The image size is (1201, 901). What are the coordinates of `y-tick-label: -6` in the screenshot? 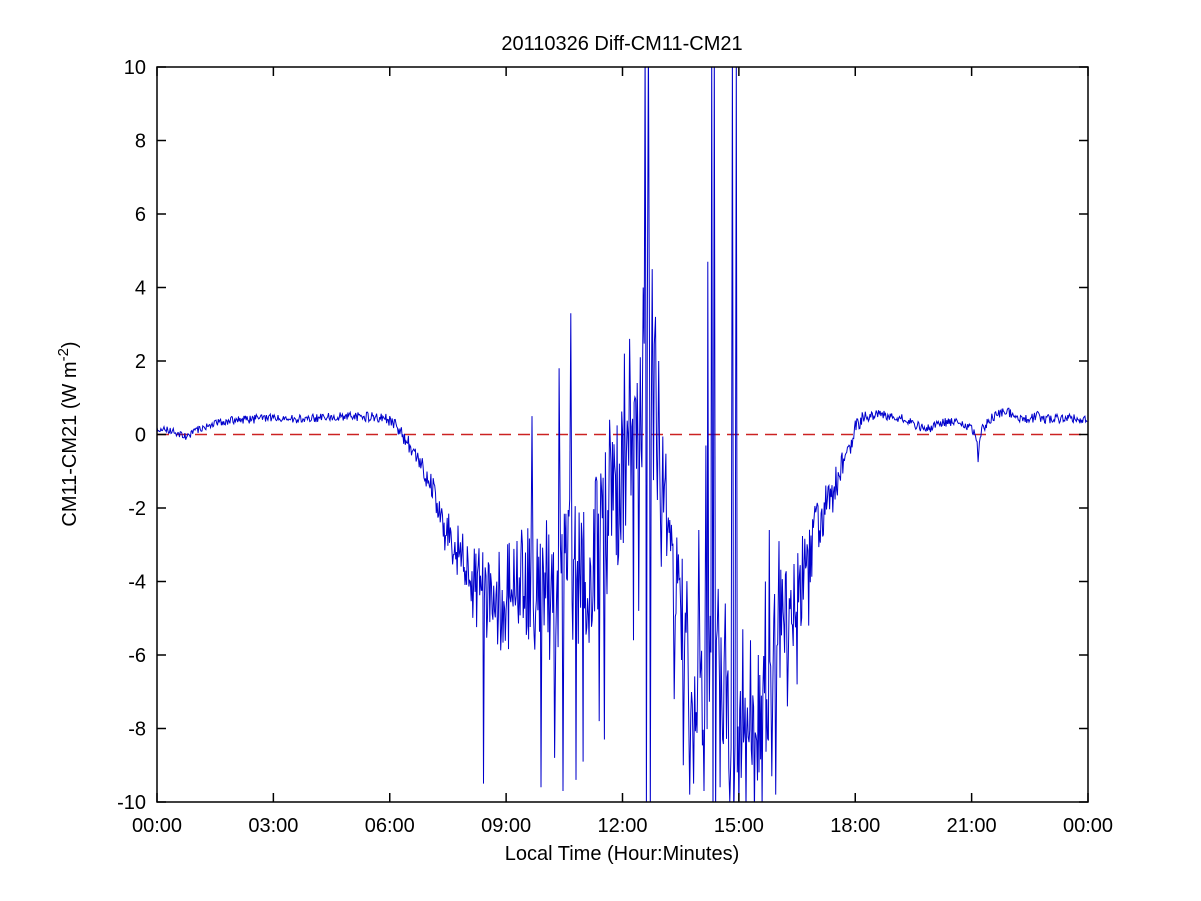 It's located at (137, 656).